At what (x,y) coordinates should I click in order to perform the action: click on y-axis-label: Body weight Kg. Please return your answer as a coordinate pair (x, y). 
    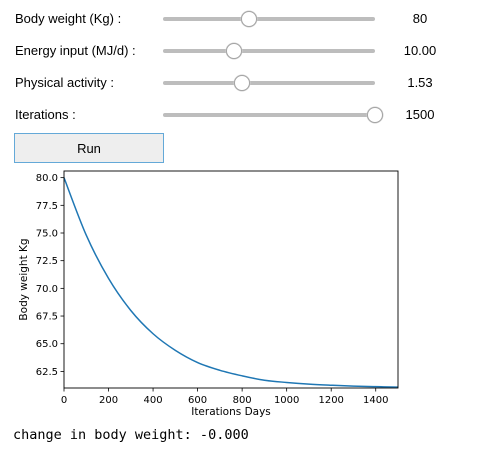
    Looking at the image, I should click on (24, 279).